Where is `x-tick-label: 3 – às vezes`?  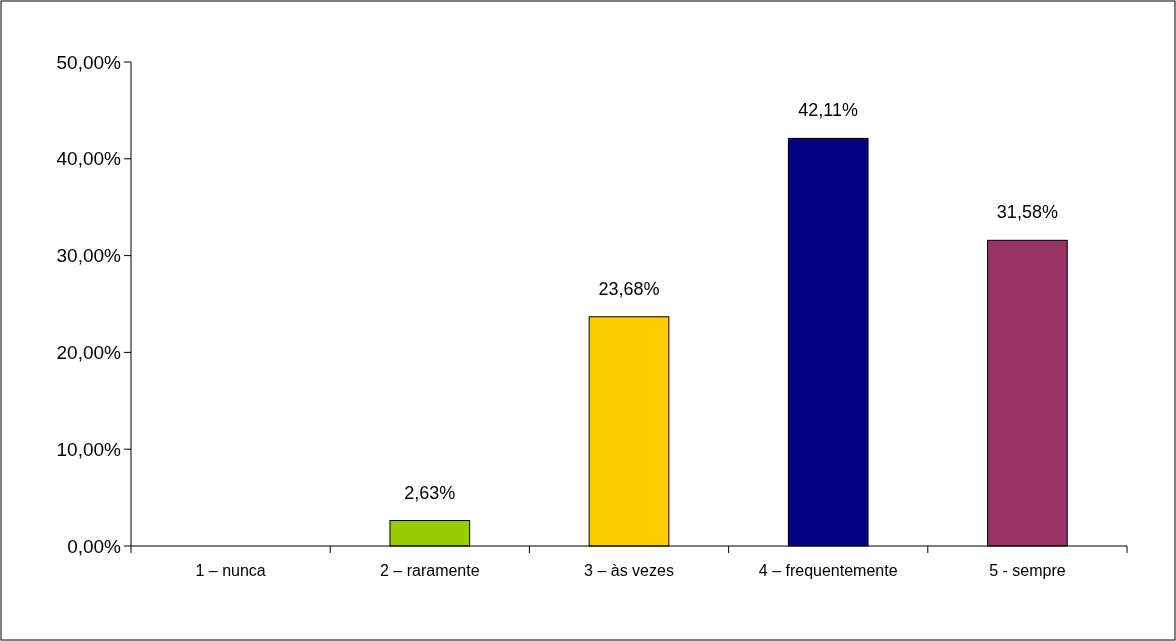 x-tick-label: 3 – às vezes is located at coordinates (629, 570).